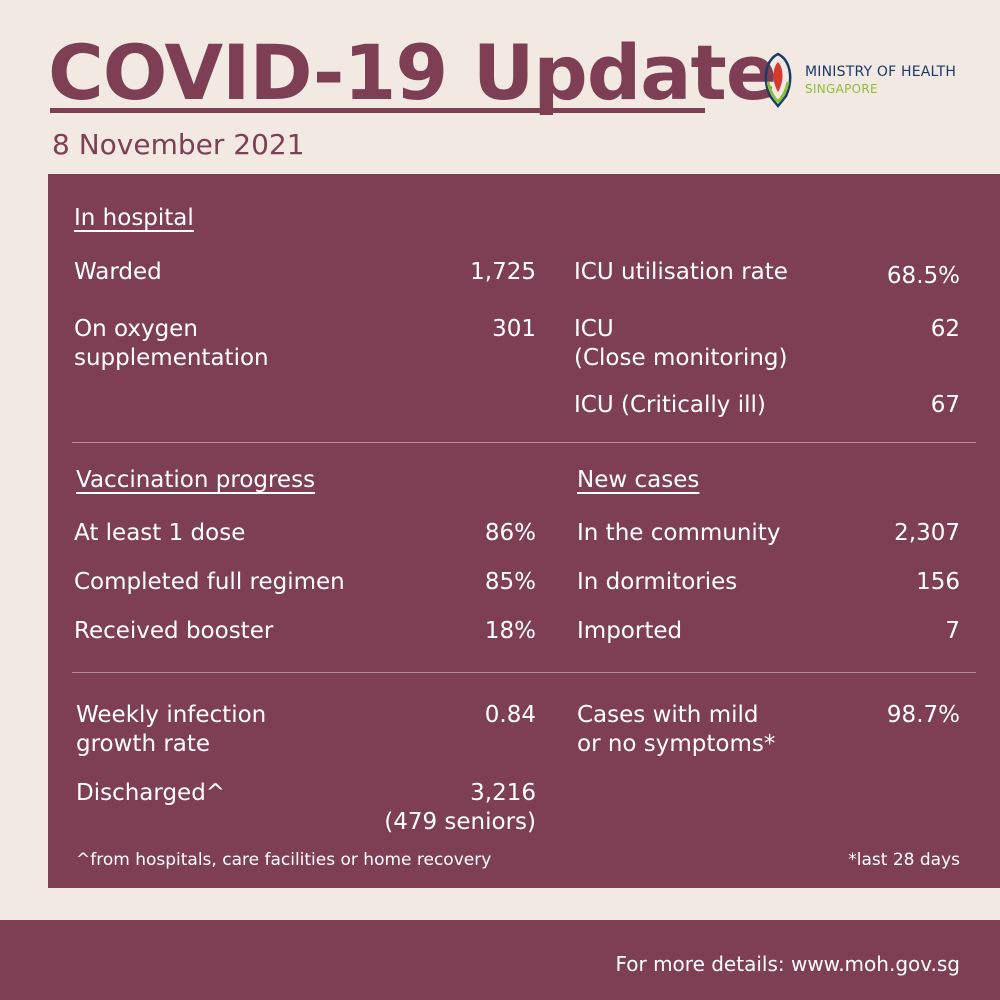 The height and width of the screenshot is (1000, 1000). Describe the element at coordinates (938, 582) in the screenshot. I see `dormitories-value: 156` at that location.